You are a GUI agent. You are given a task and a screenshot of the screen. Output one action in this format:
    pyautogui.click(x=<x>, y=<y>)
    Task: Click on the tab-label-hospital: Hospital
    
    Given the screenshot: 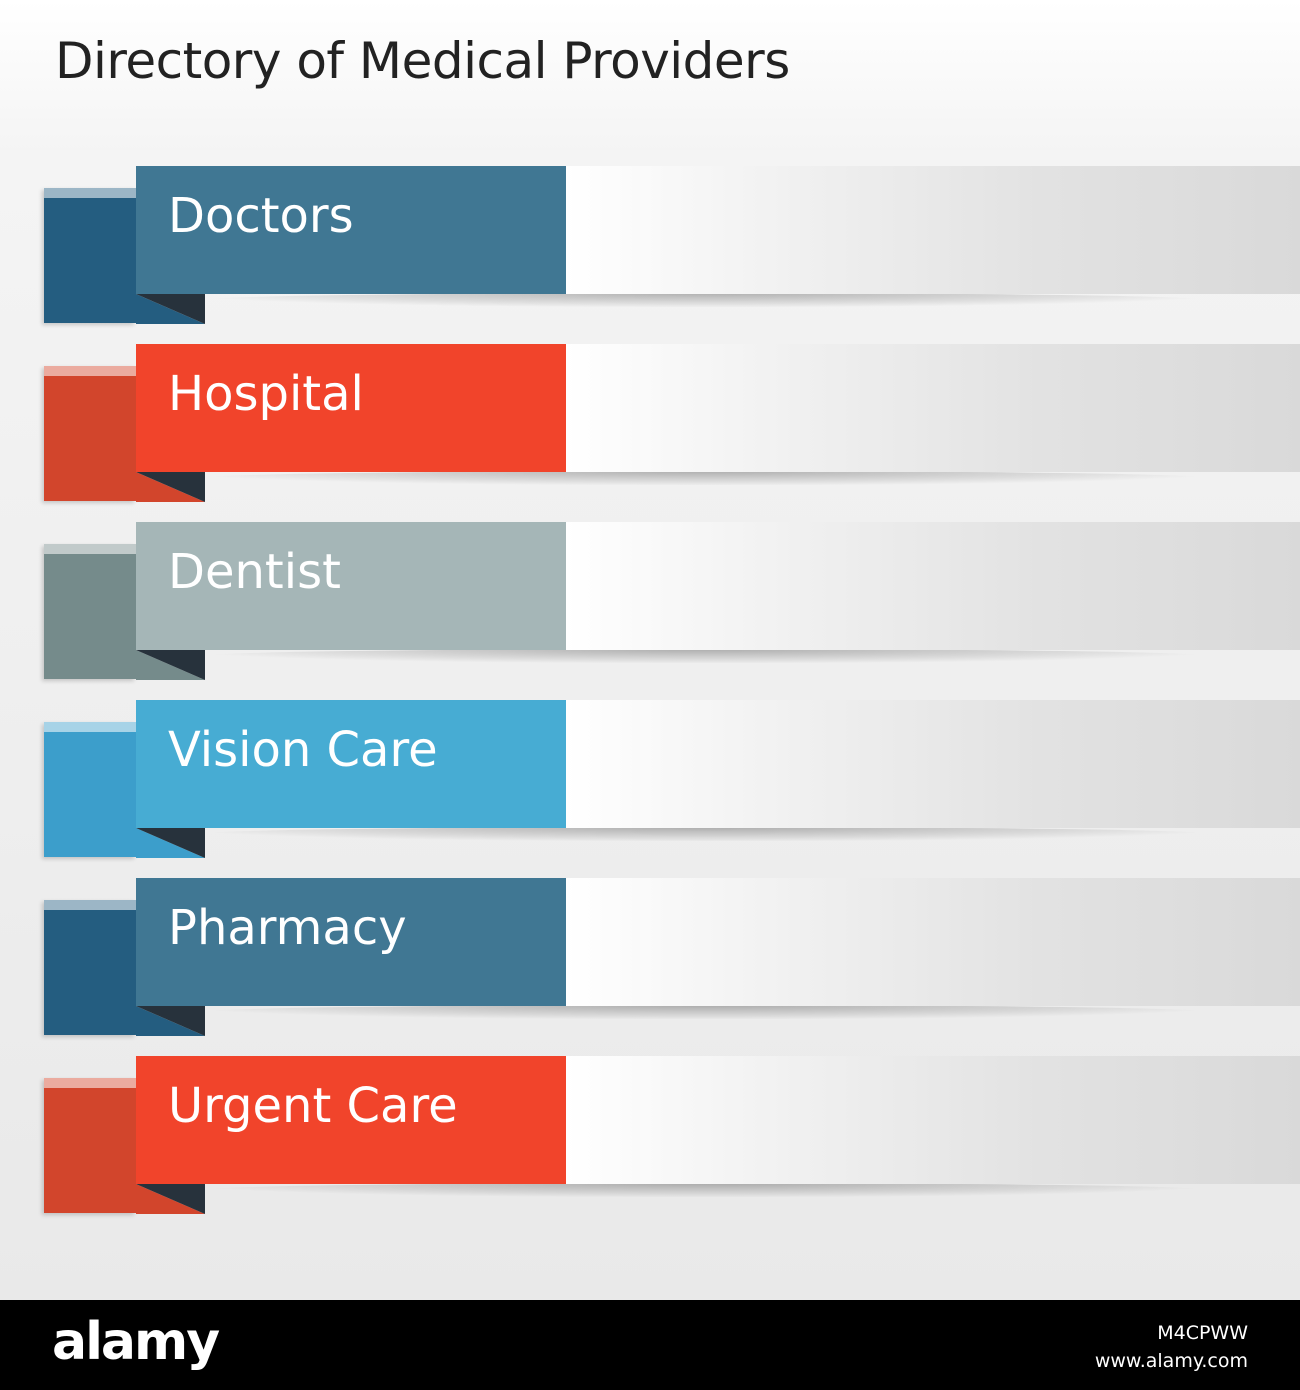 What is the action you would take?
    pyautogui.click(x=266, y=394)
    